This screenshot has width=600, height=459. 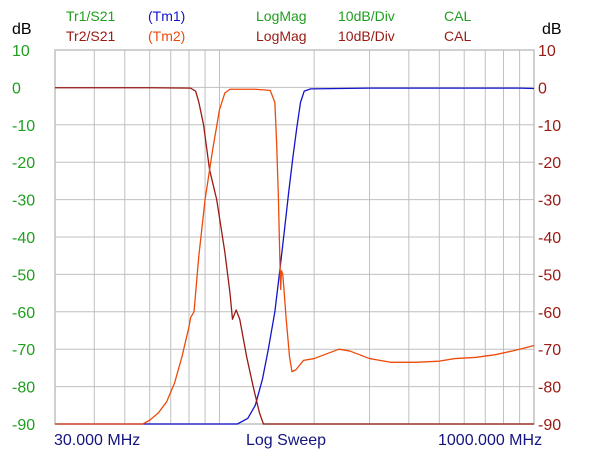 I want to click on trace2-format: LogMag, so click(x=281, y=36).